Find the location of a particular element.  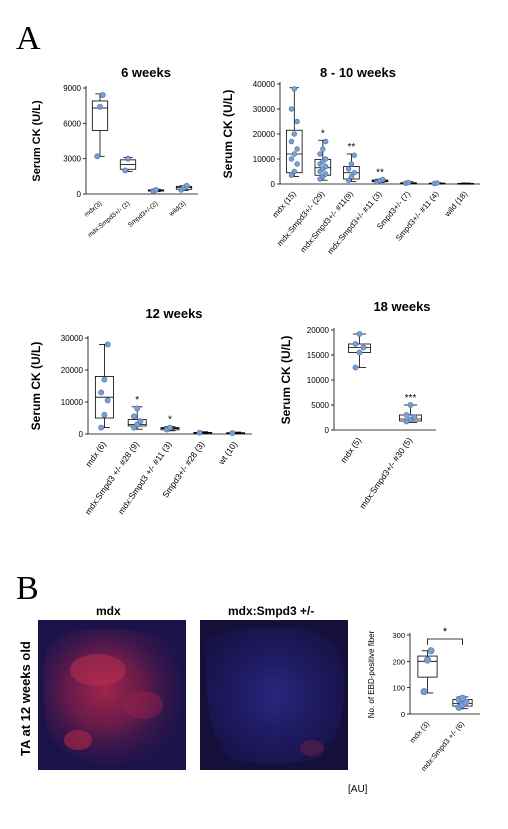

x-tick-label: wt (10) is located at coordinates (228, 453).